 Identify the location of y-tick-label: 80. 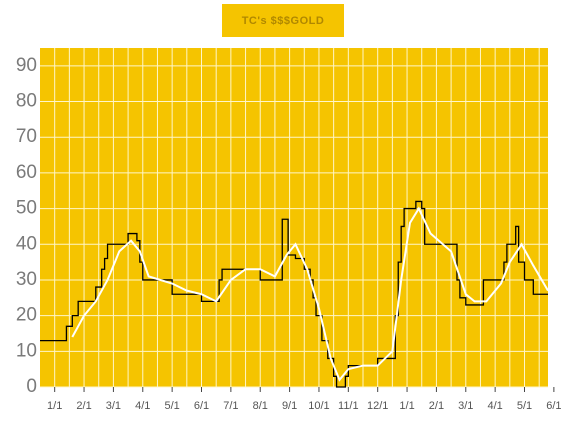
(26, 101).